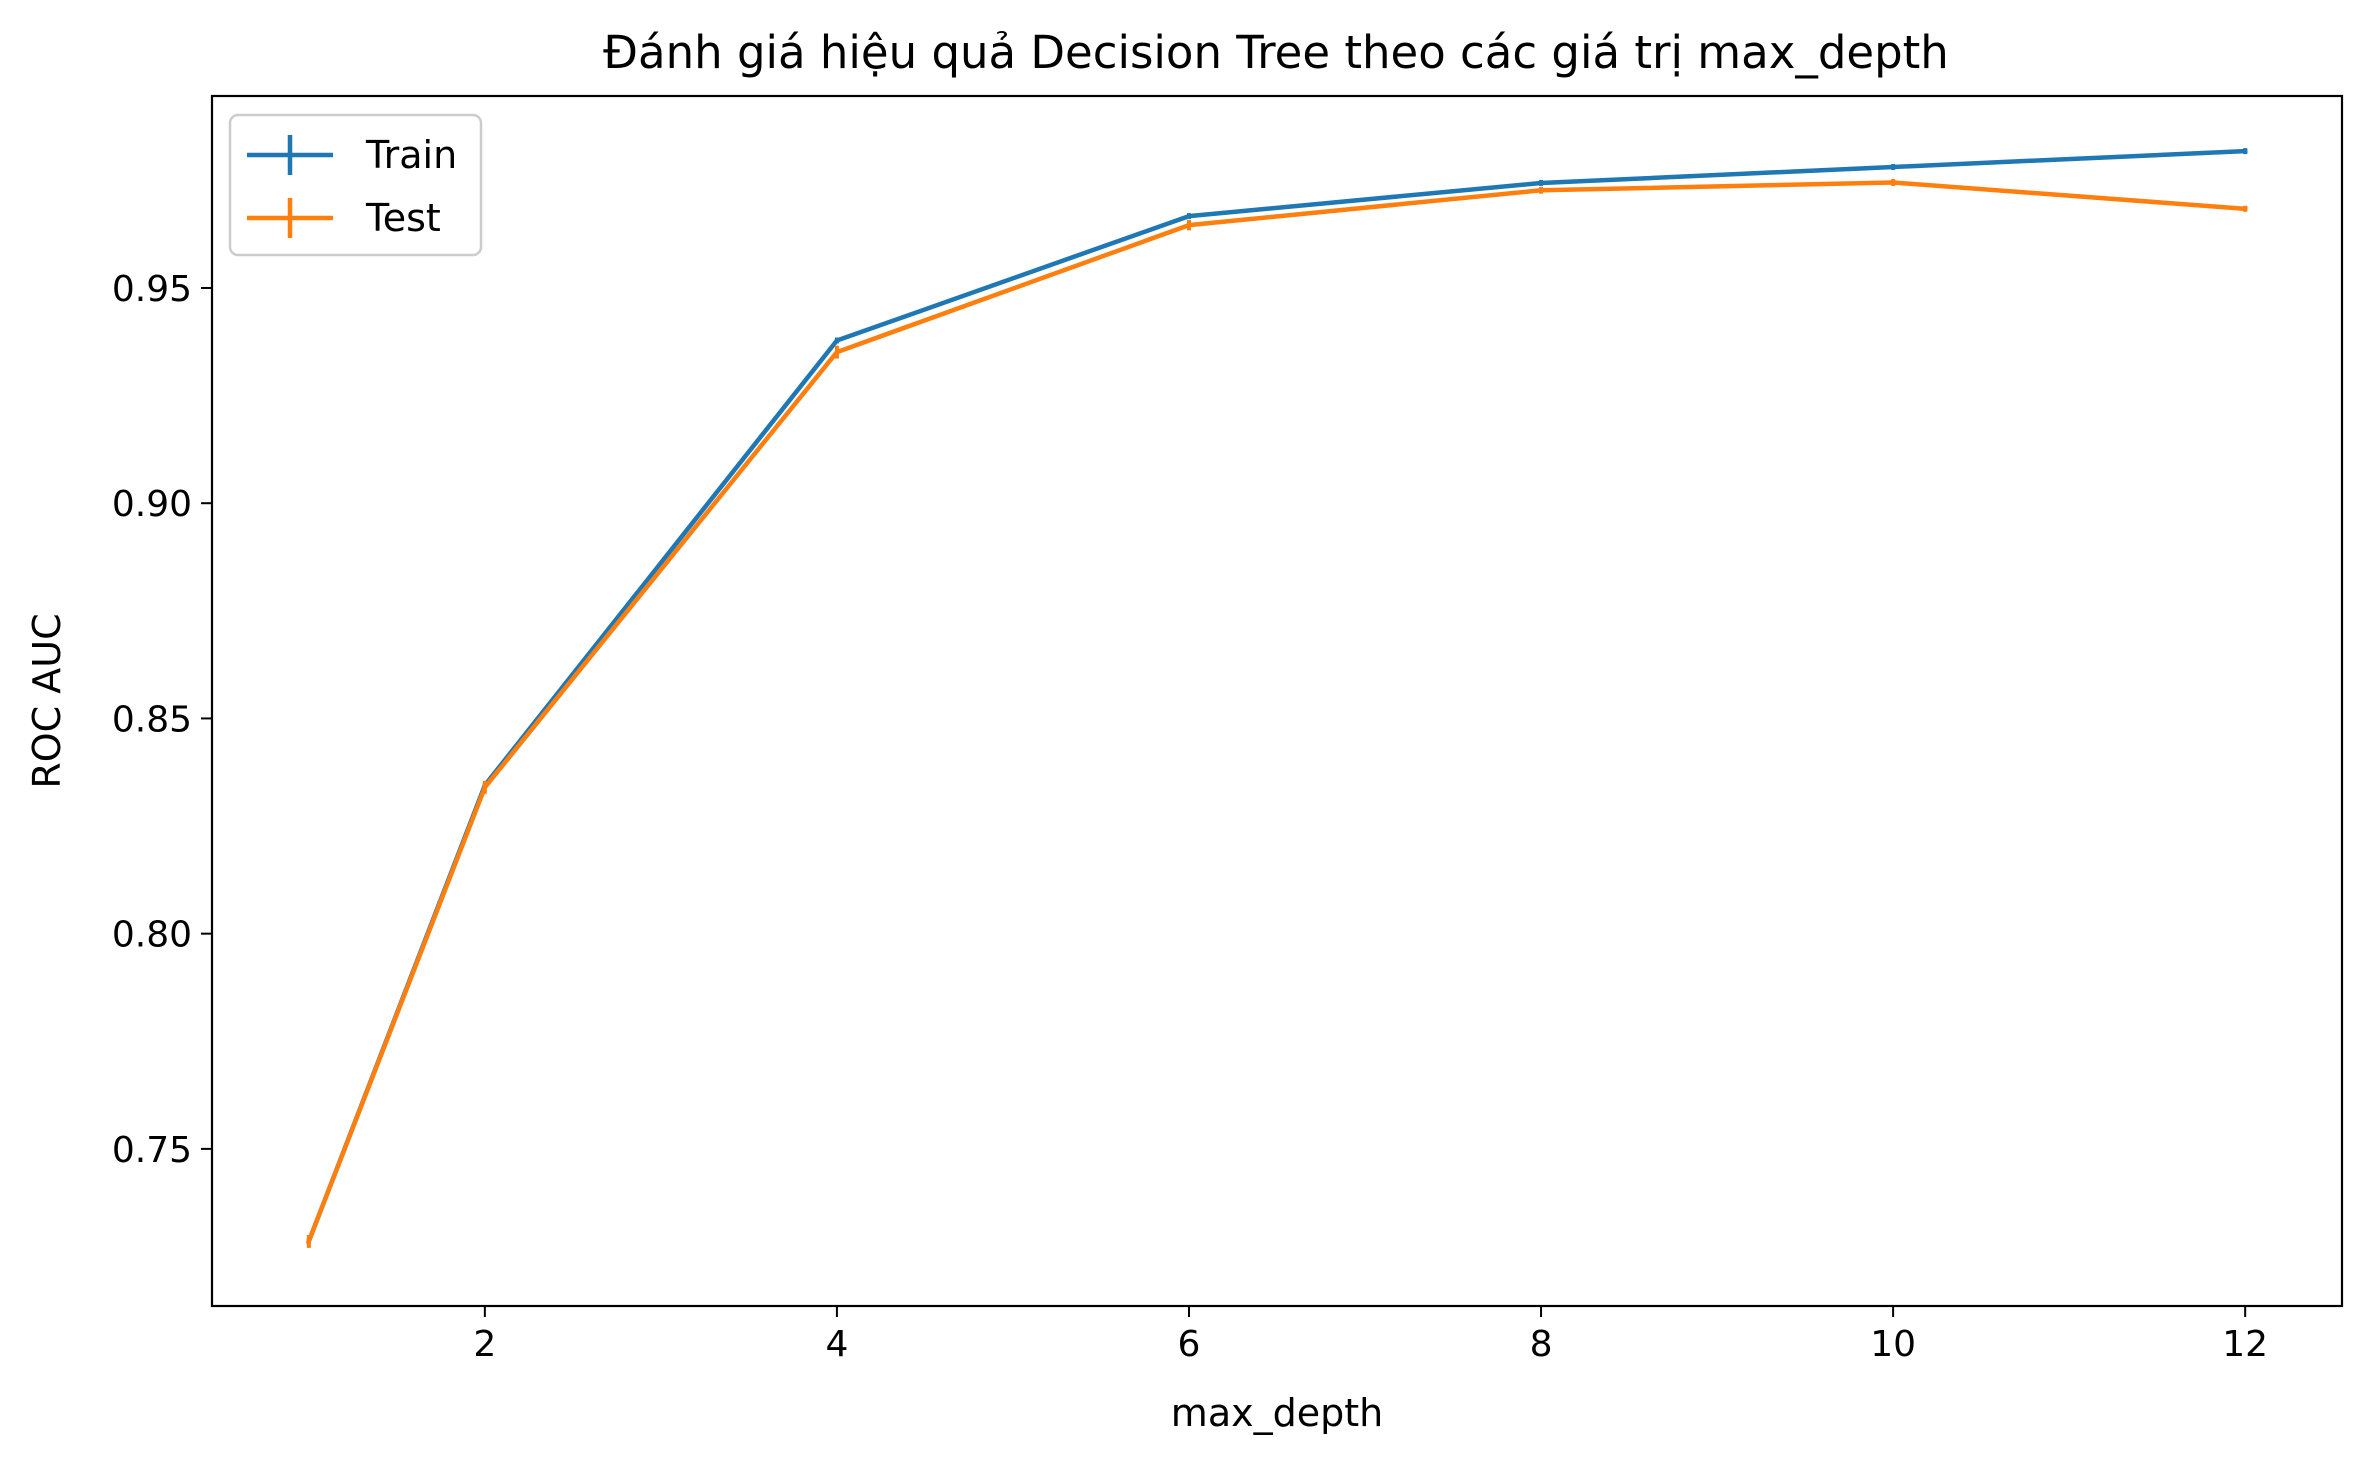 This screenshot has width=2370, height=1470. Describe the element at coordinates (1370, 1335) in the screenshot. I see `x-axis-ticks: 2 4 6 8 10 12` at that location.